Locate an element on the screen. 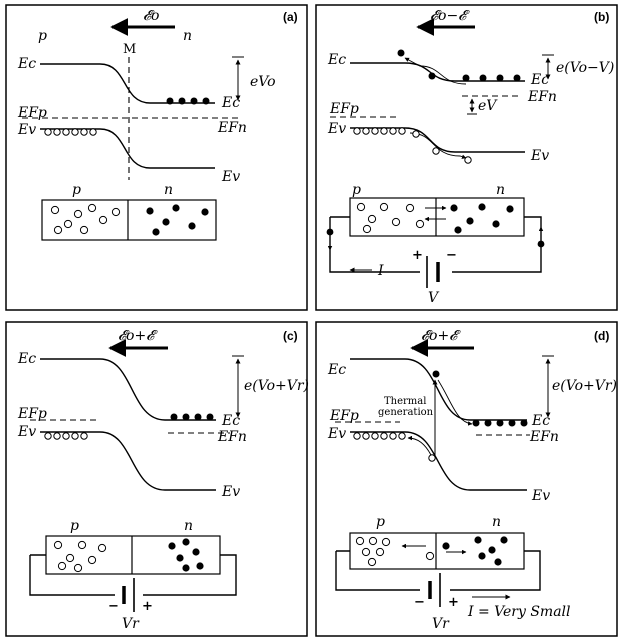 Image resolution: width=623 pixels, height=639 pixels. panel-b-ev-label: Ev is located at coordinates (336, 129).